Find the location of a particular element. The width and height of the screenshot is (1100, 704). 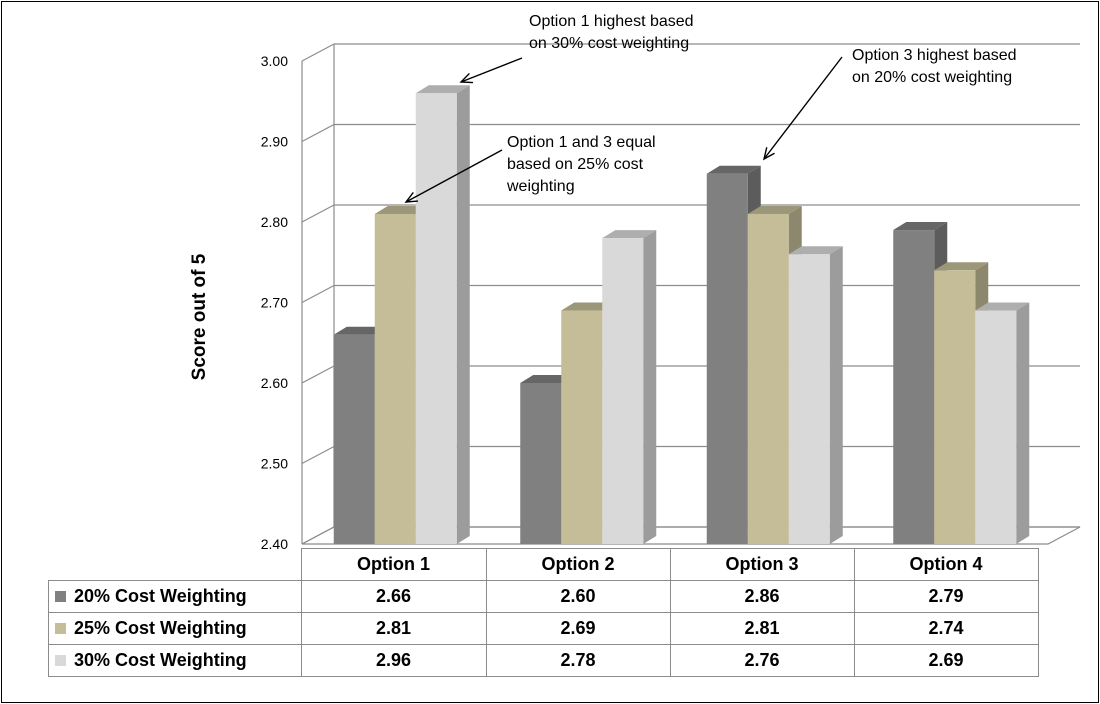

column-header-option-2: Option 2 is located at coordinates (578, 564).